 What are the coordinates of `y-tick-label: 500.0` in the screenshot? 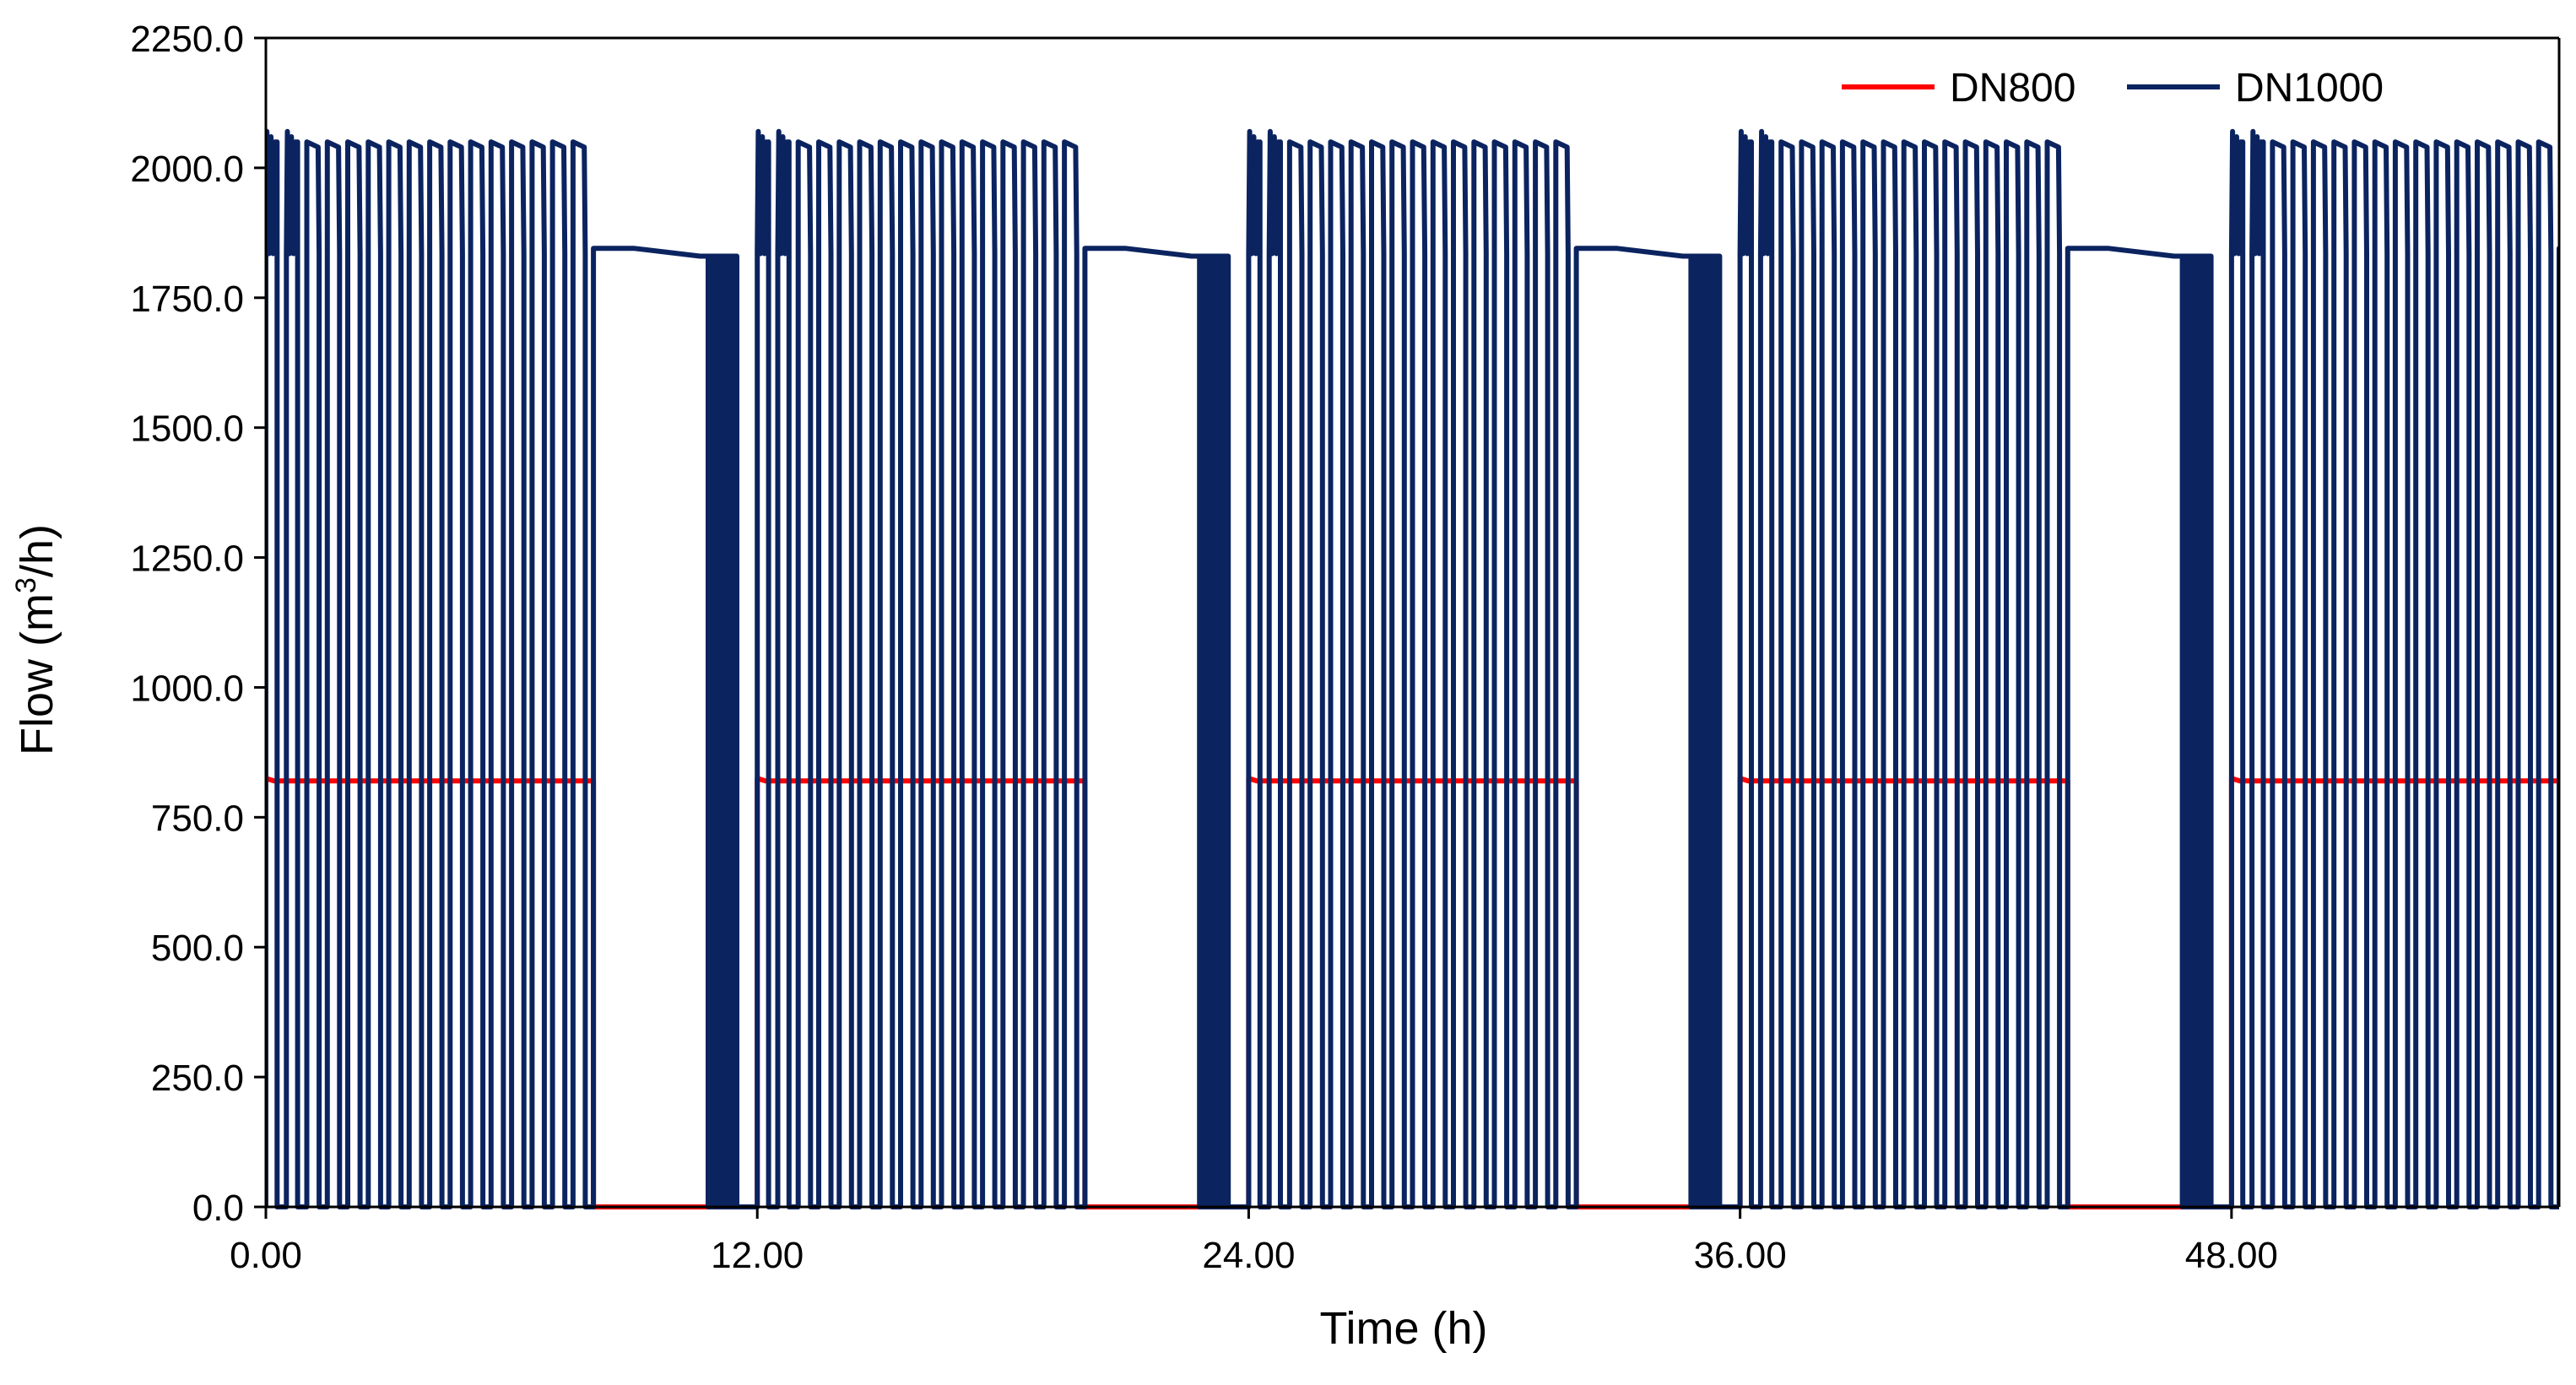 It's located at (197, 948).